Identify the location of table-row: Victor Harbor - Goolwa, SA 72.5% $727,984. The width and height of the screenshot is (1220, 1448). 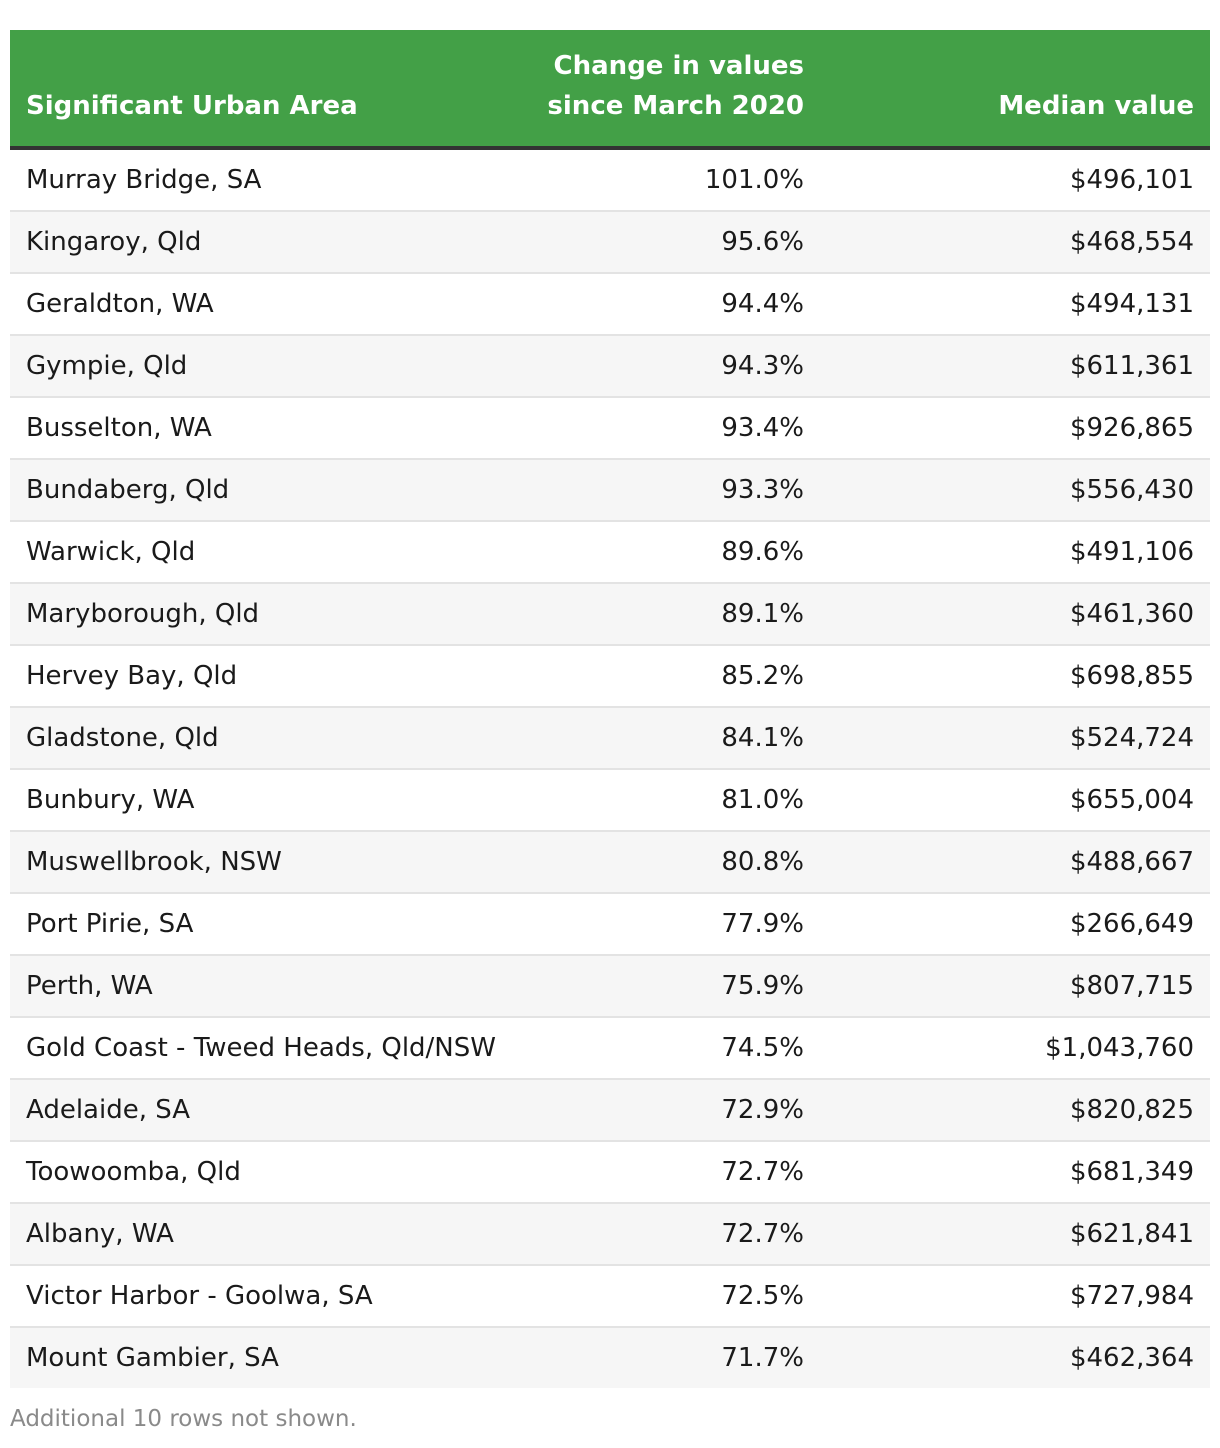
(610, 1296).